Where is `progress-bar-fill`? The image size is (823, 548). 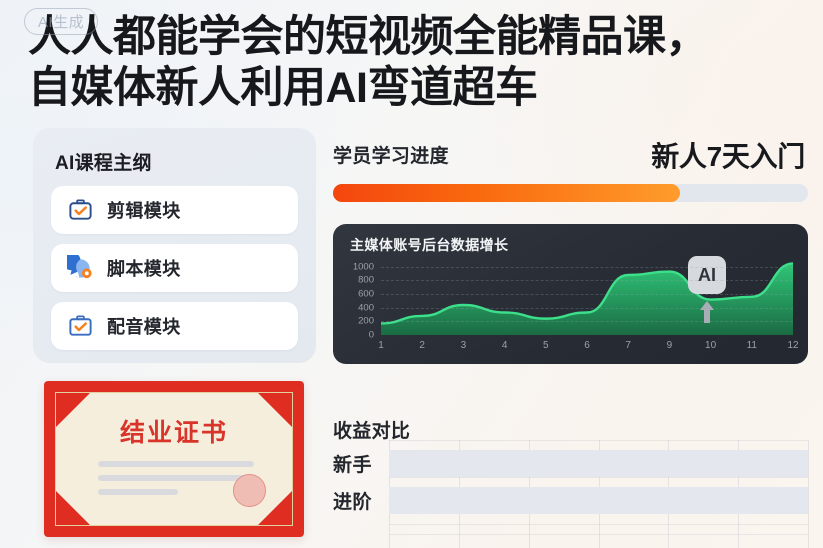 progress-bar-fill is located at coordinates (506, 193).